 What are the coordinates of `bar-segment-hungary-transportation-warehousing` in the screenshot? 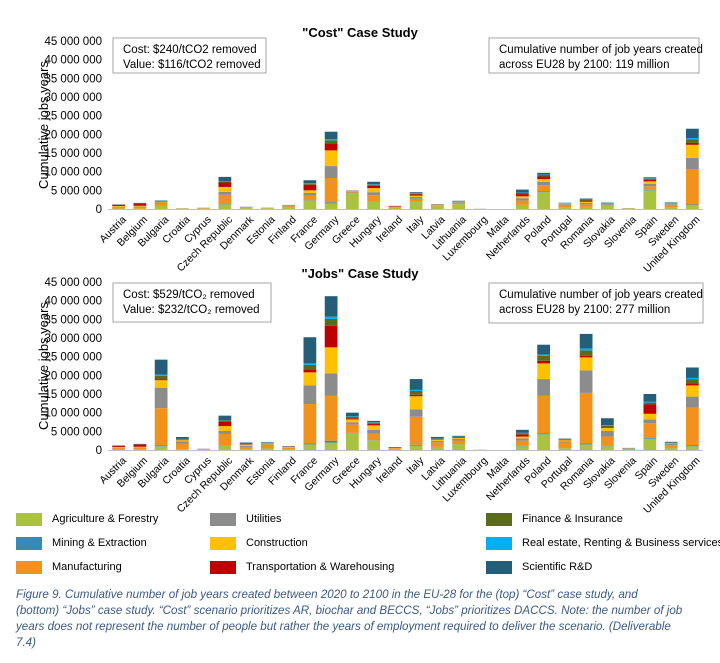 It's located at (373, 424).